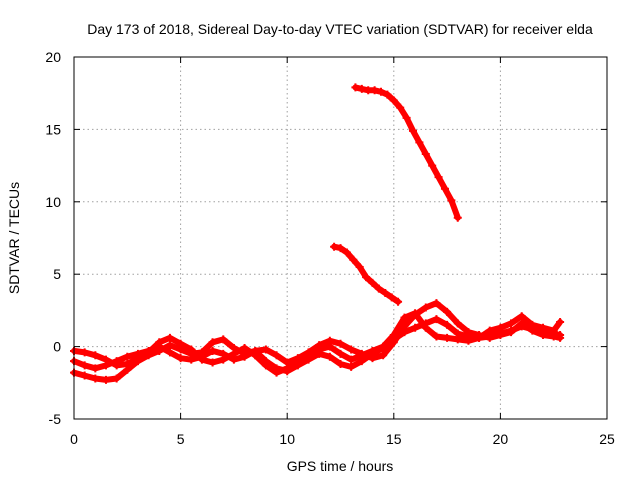  I want to click on series-track-b, so click(317, 336).